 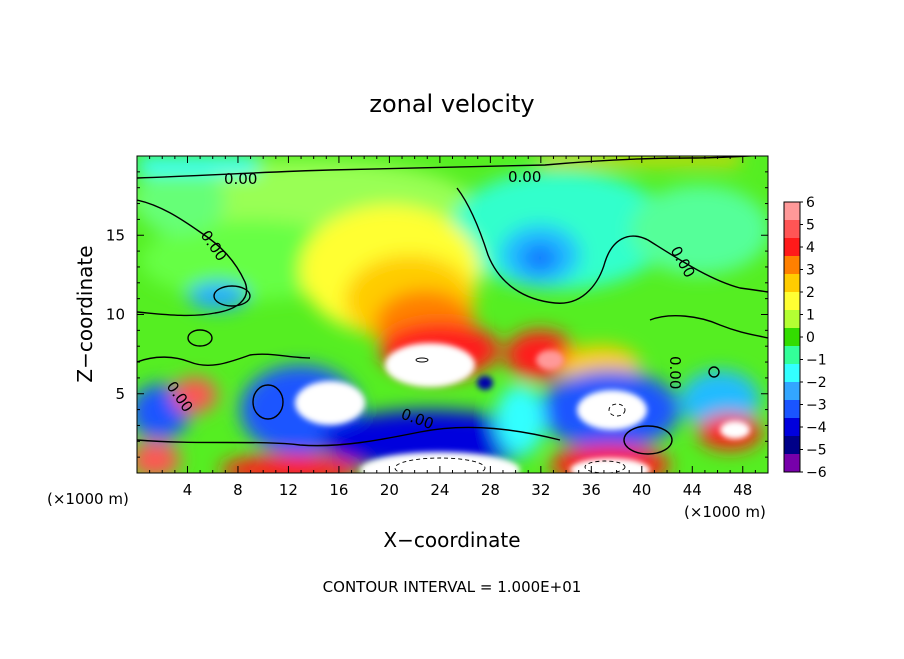 I want to click on colorbar-label: 2, so click(x=810, y=293).